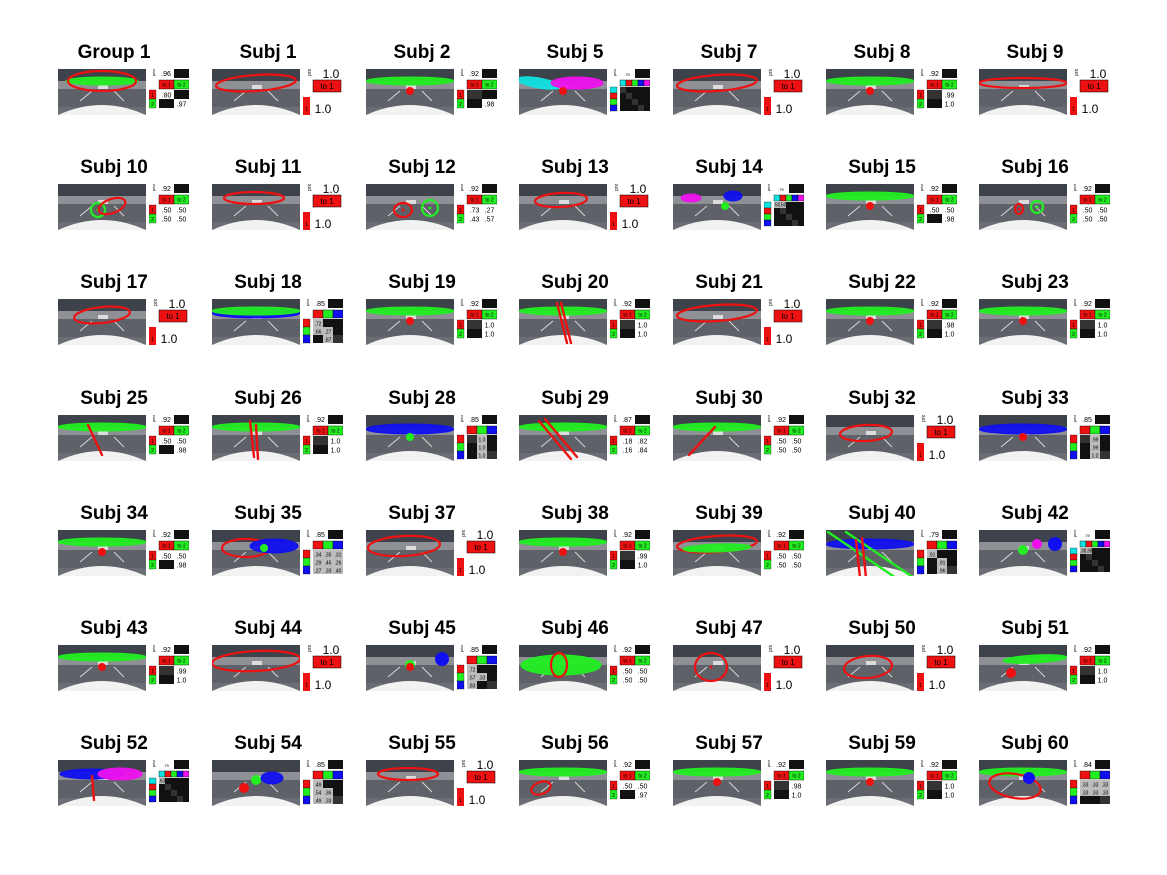 Image resolution: width=1167 pixels, height=875 pixels. What do you see at coordinates (630, 665) in the screenshot?
I see `transition-matrix: prior .92 to 1 to 2 1 .50 .50 2 .50 .50` at bounding box center [630, 665].